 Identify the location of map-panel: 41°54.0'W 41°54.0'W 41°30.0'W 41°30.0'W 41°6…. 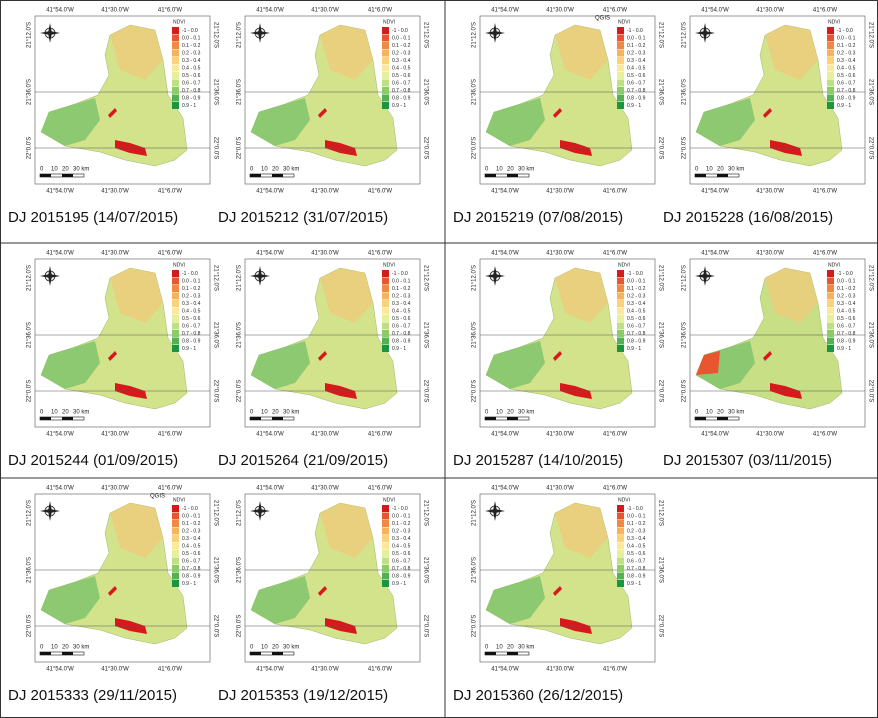
(768, 117).